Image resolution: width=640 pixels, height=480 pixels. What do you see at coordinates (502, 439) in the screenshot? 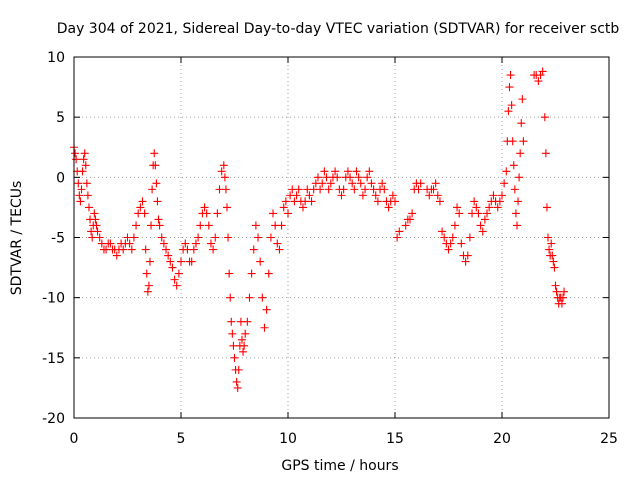
I see `x-tick-label: 20` at bounding box center [502, 439].